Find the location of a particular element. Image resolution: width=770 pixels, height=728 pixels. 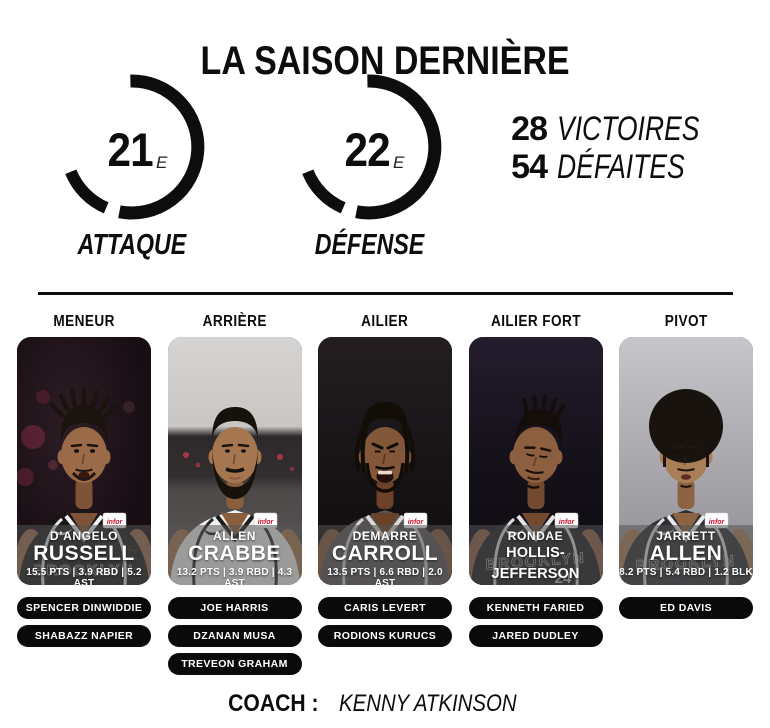

losses-row: 54 DÉFAITES is located at coordinates (618, 167).